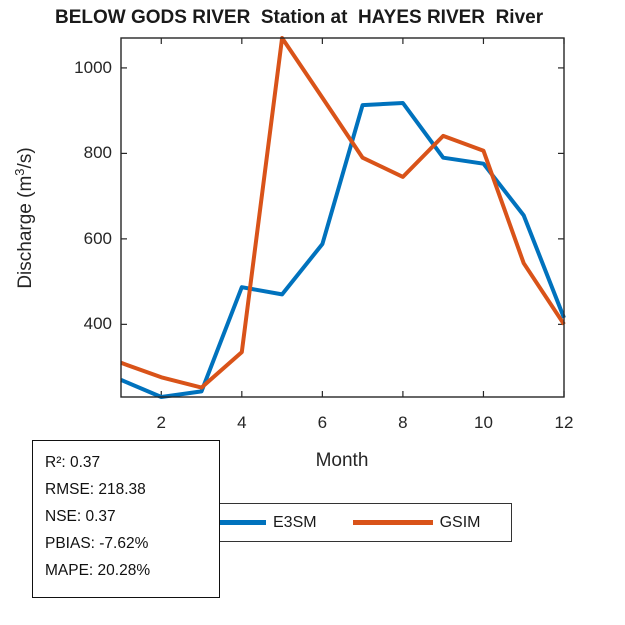  I want to click on e3sm-line-sample, so click(226, 522).